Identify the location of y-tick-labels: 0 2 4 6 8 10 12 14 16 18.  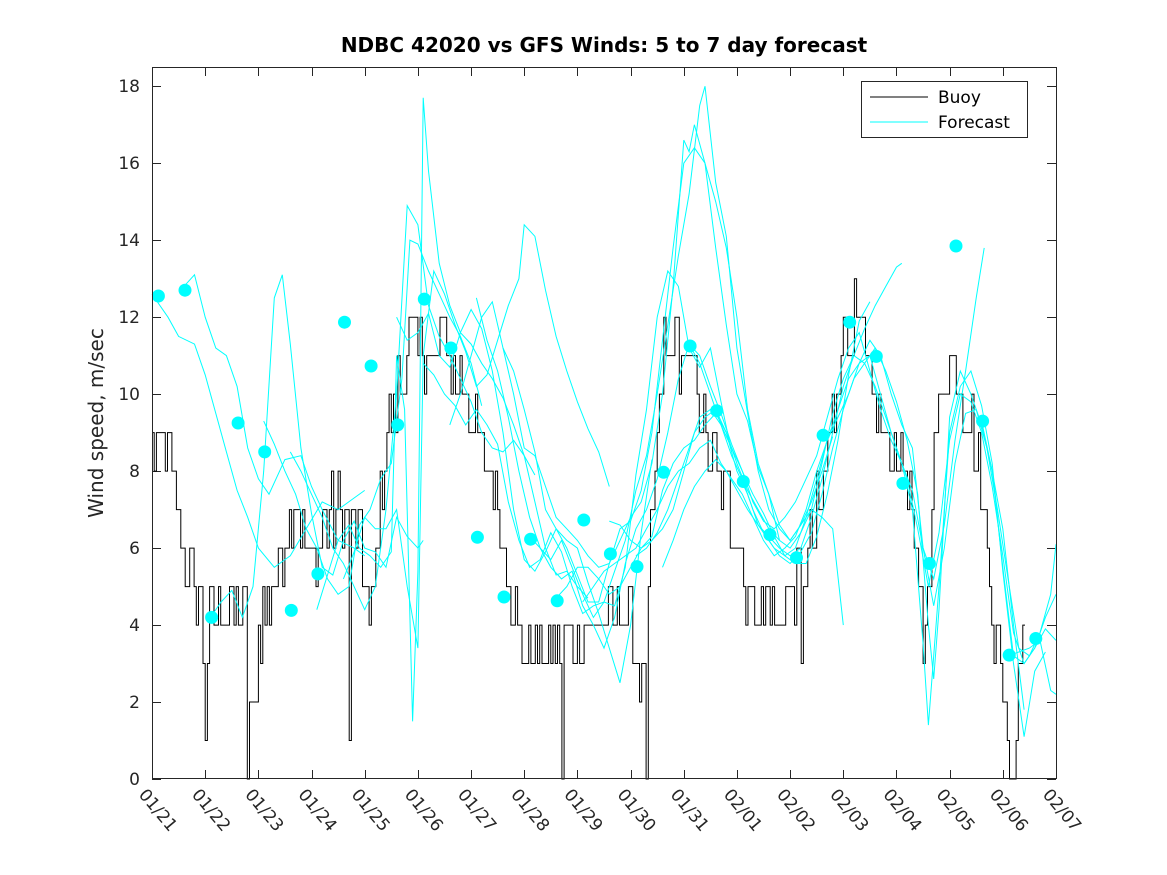
(129, 433).